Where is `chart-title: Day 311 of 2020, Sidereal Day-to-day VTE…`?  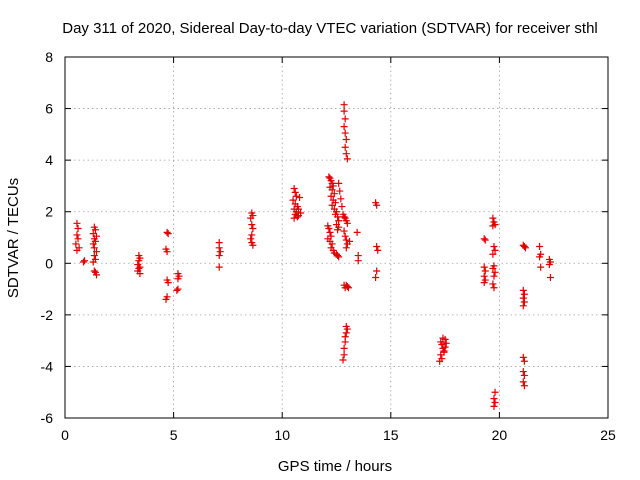
chart-title: Day 311 of 2020, Sidereal Day-to-day VTE… is located at coordinates (330, 28).